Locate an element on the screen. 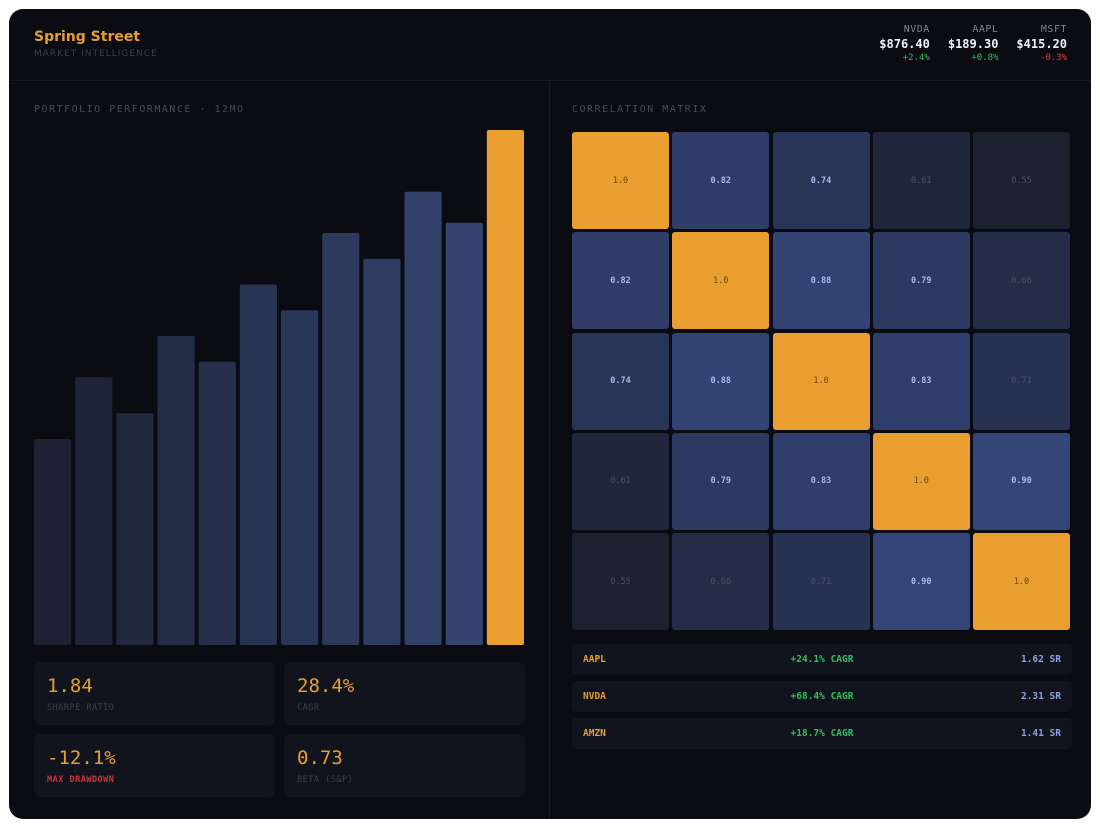  holding-cagr: +68.4% CAGR is located at coordinates (822, 696).